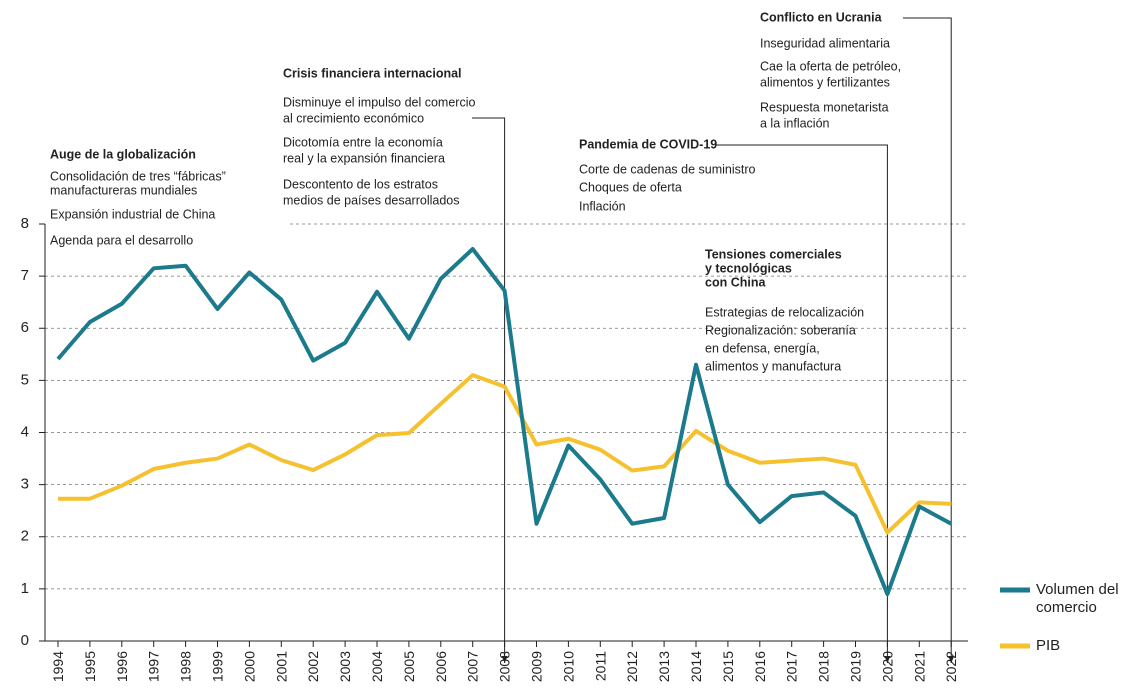  Describe the element at coordinates (364, 158) in the screenshot. I see `annotation-item: real y la expansión financiera` at that location.